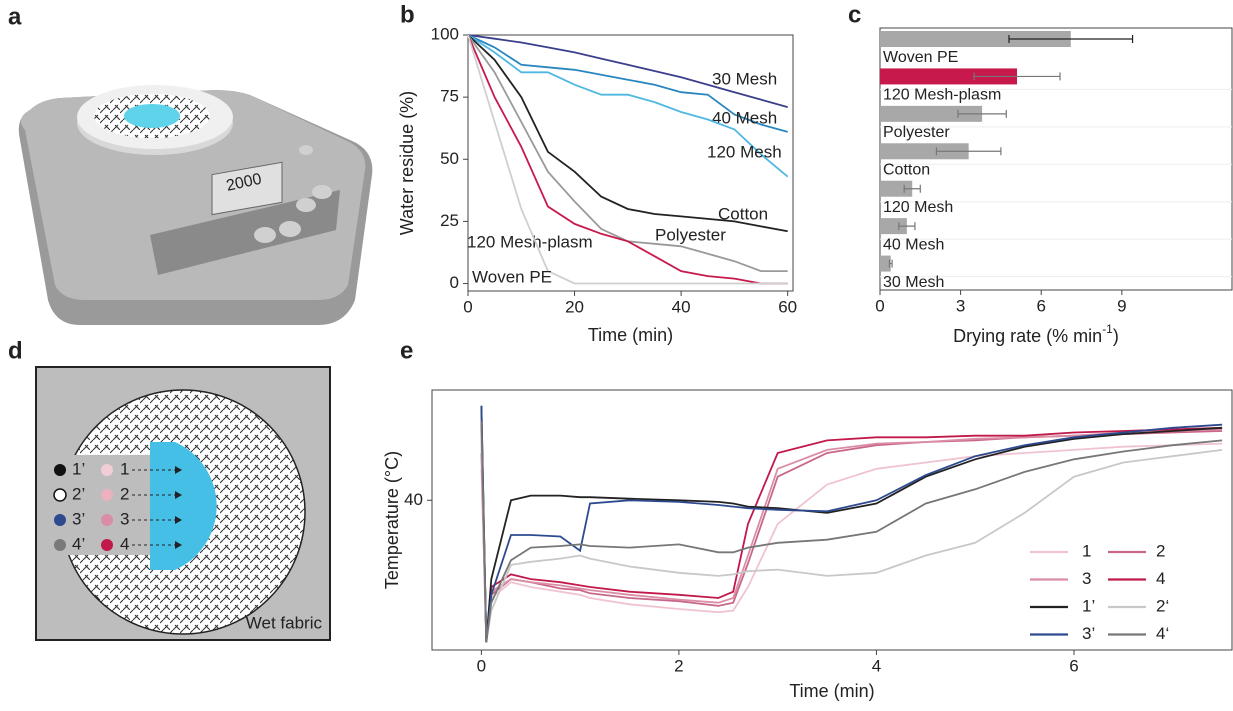 The width and height of the screenshot is (1233, 711). What do you see at coordinates (854, 14) in the screenshot?
I see `panel-label: c` at bounding box center [854, 14].